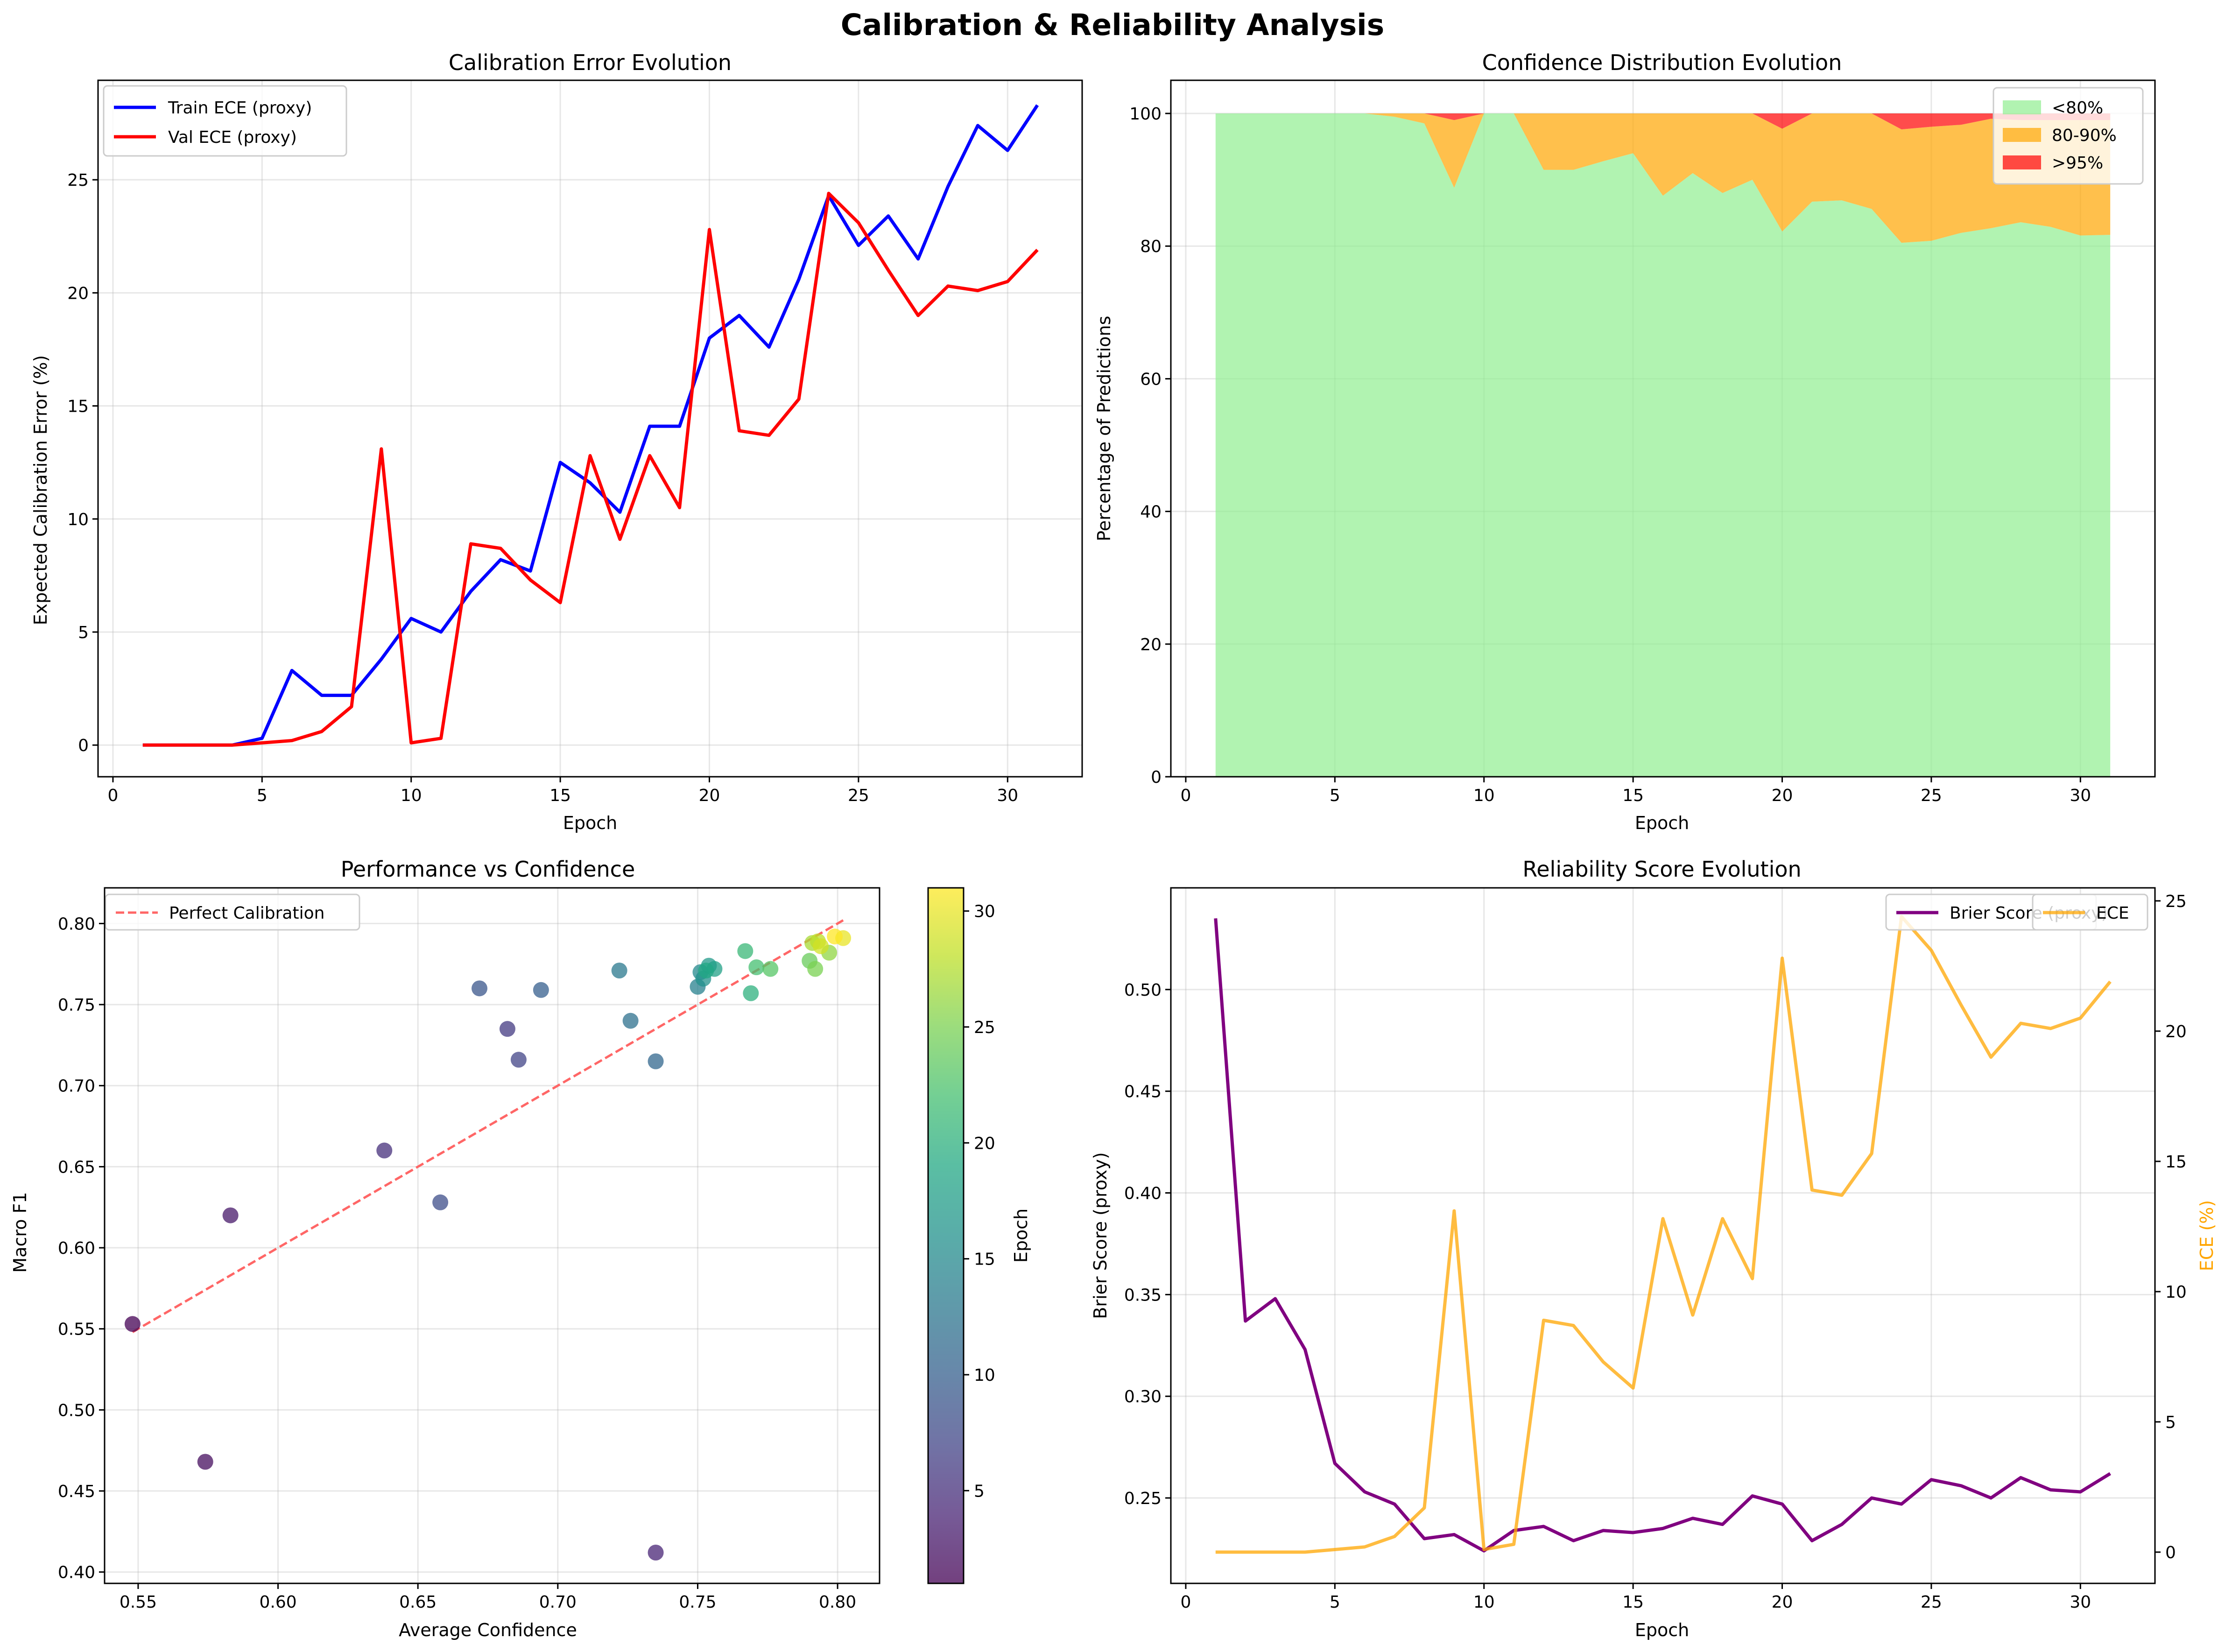 This screenshot has height=1652, width=2225. Describe the element at coordinates (1633, 795) in the screenshot. I see `x-tick-label: 15` at that location.